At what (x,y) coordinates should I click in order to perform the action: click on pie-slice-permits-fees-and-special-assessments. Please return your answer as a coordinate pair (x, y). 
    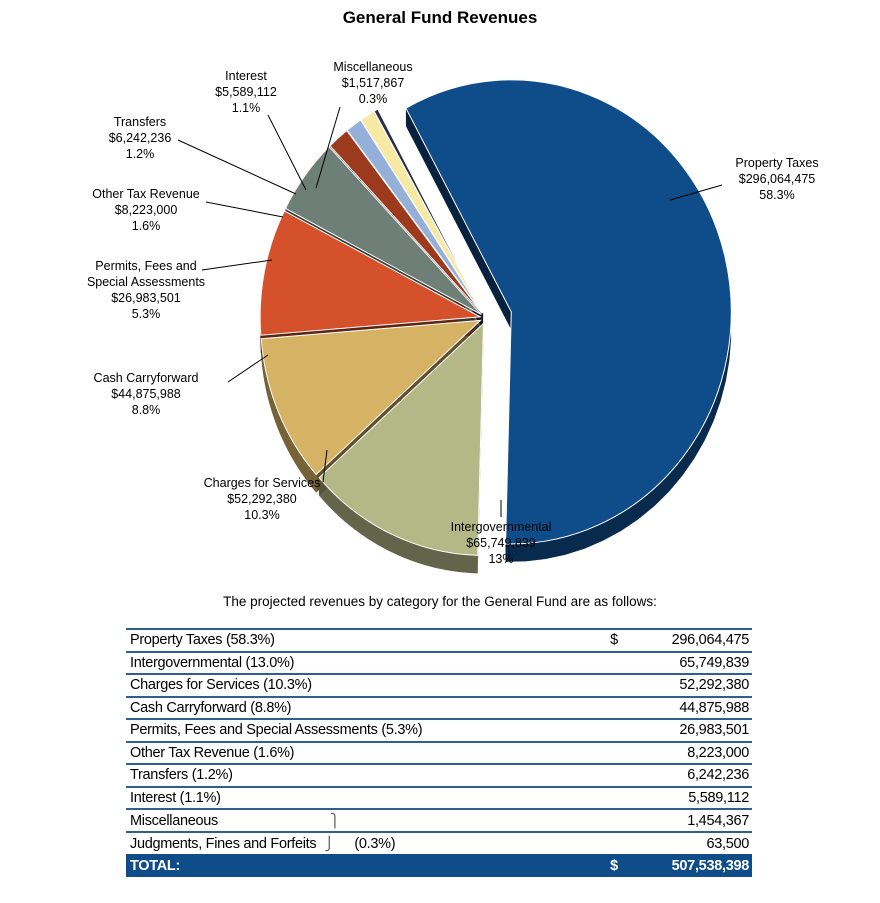
    Looking at the image, I should click on (383, 230).